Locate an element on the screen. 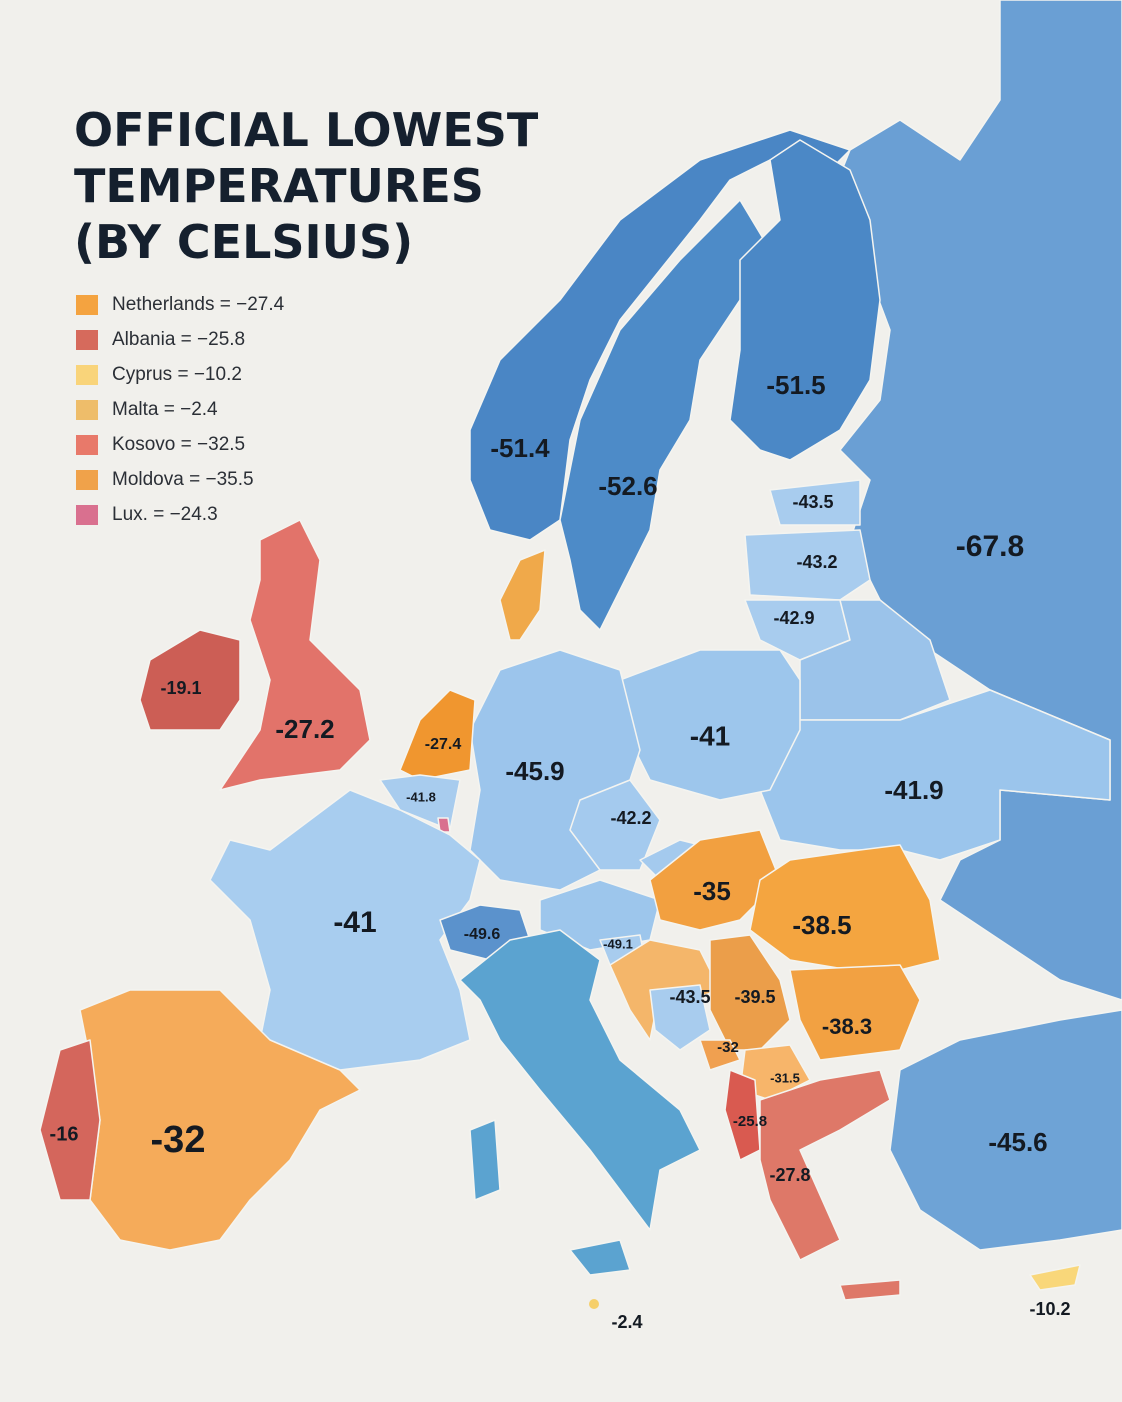 The width and height of the screenshot is (1122, 1402). map-label: -45.6 is located at coordinates (1017, 1142).